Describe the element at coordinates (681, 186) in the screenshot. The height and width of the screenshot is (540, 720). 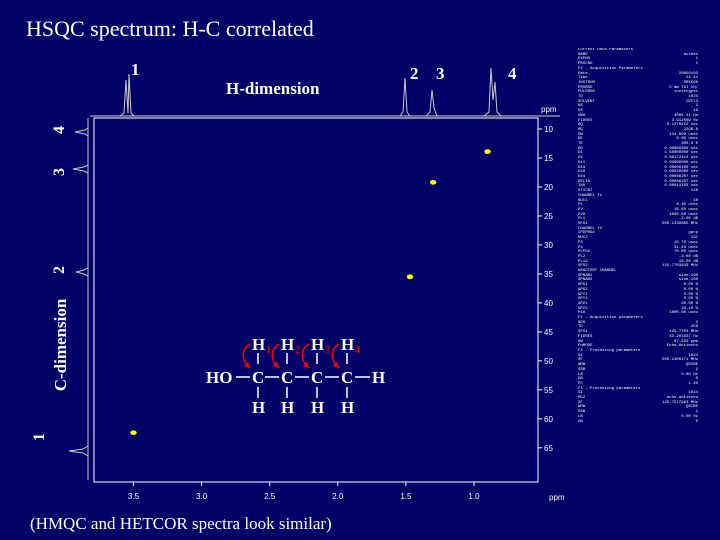
I see `param-value: 0.00011763 sec` at that location.